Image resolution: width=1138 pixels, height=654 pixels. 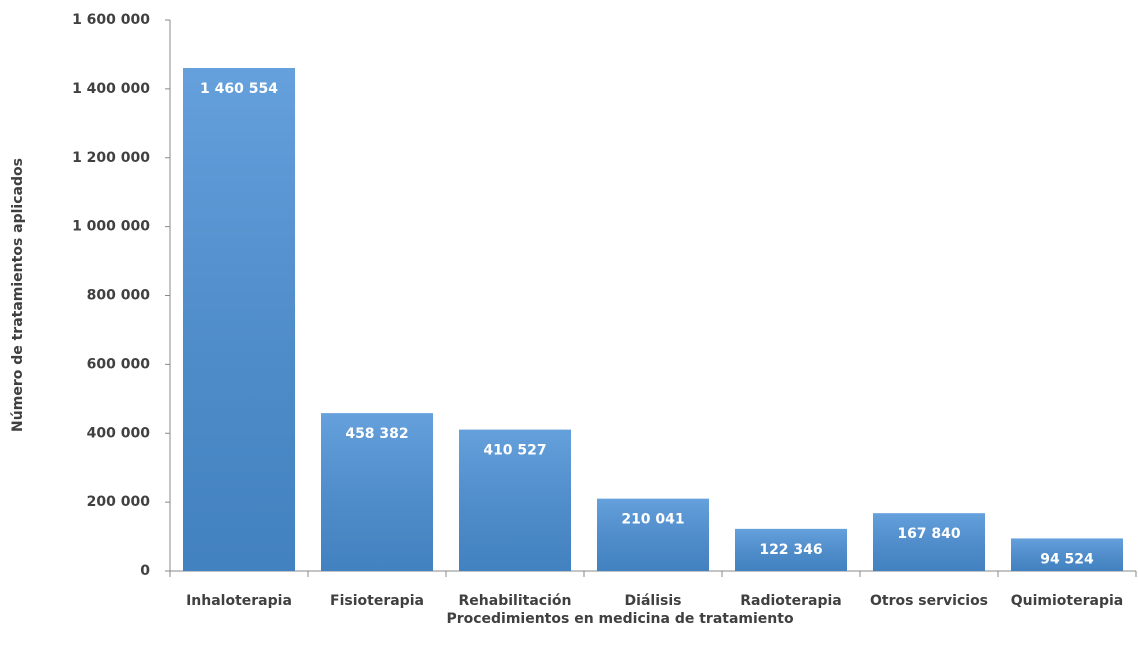 I want to click on y-tick-label: 1 200 000, so click(x=111, y=158).